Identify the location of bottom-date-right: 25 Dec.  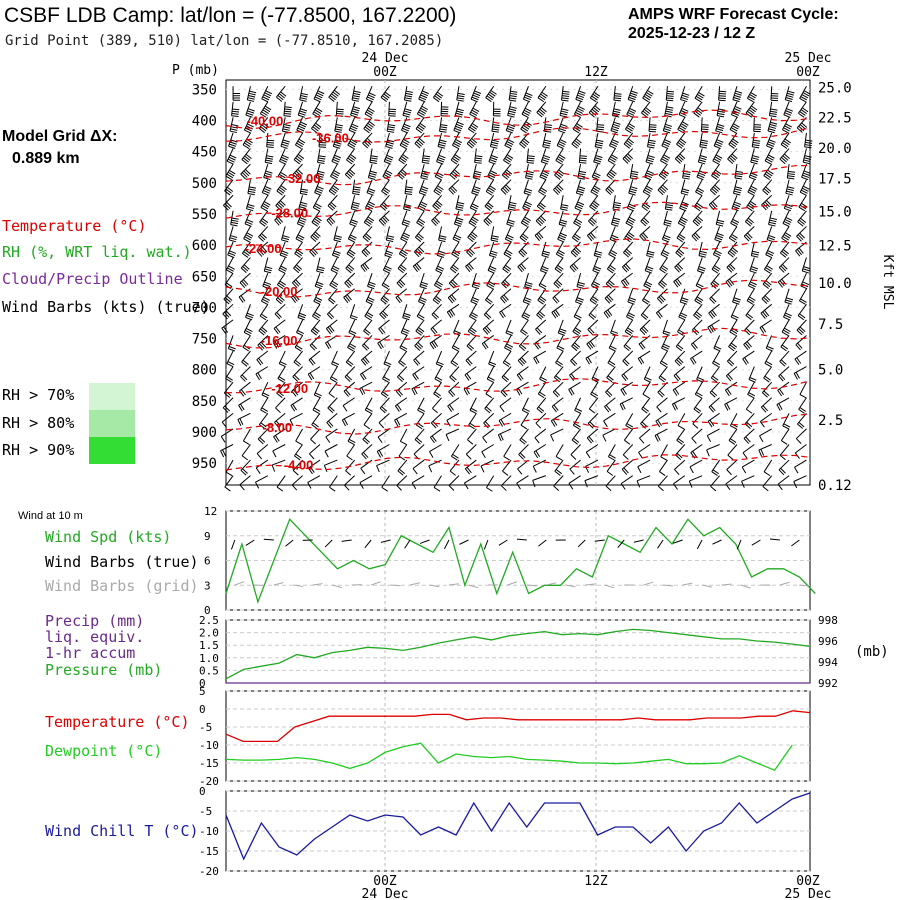
(808, 893).